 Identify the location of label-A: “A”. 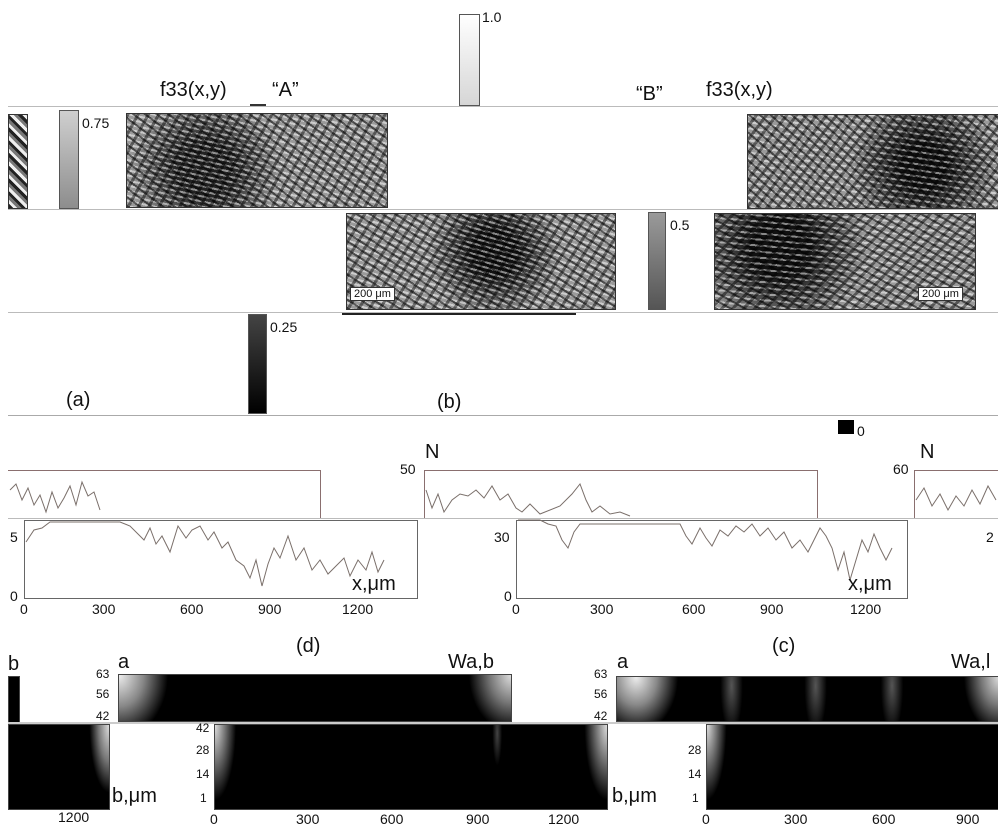
(285, 90).